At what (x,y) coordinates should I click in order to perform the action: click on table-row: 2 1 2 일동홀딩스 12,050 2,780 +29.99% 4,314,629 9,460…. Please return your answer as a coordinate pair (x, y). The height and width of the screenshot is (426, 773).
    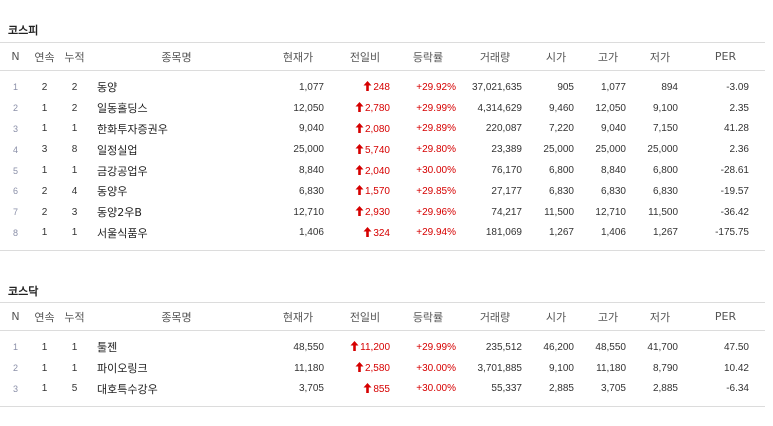
    Looking at the image, I should click on (382, 108).